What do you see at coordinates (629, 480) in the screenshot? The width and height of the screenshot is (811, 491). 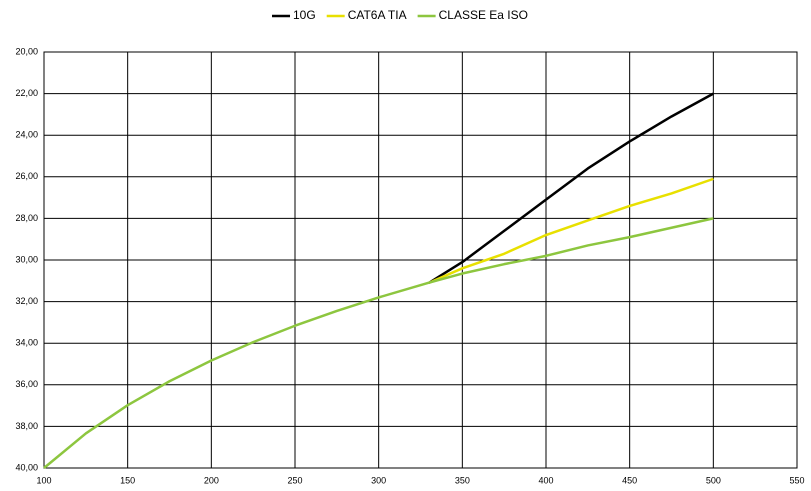 I see `x-tick-label: 450` at bounding box center [629, 480].